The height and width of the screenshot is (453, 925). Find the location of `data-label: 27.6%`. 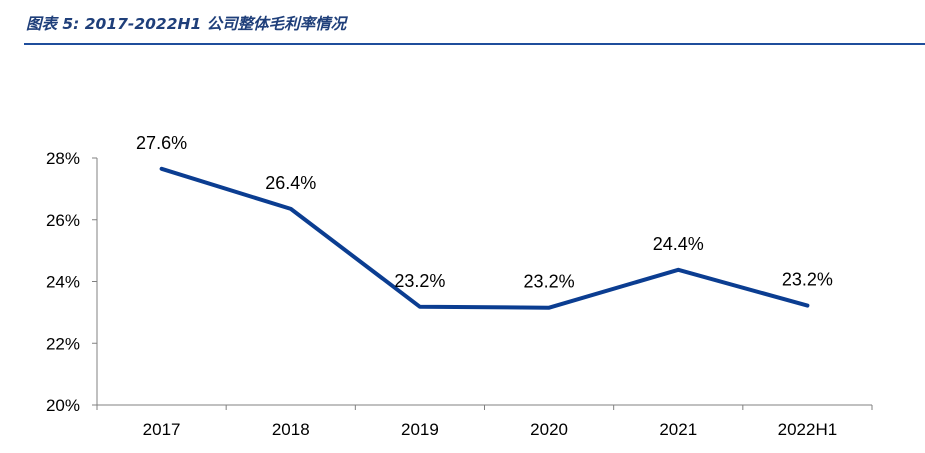

data-label: 27.6% is located at coordinates (161, 143).